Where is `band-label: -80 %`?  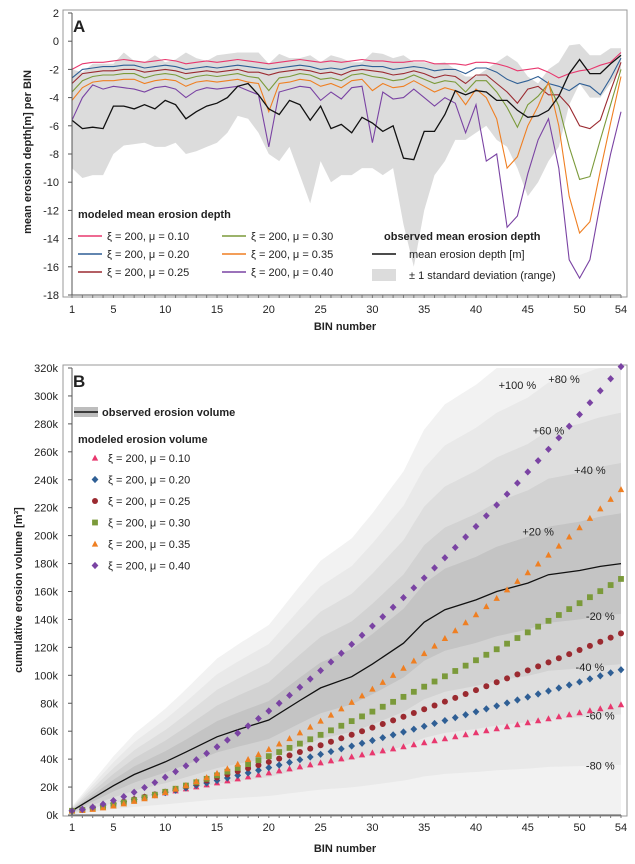
band-label: -80 % is located at coordinates (600, 766).